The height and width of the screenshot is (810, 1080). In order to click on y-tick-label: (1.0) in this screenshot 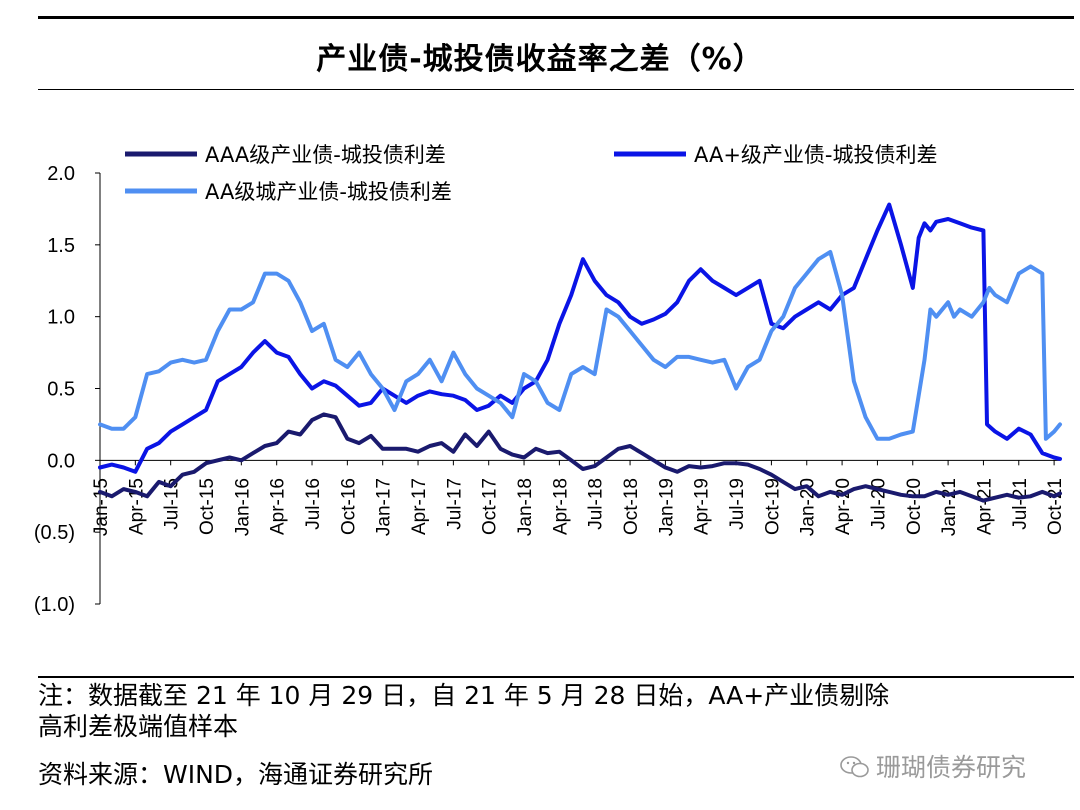, I will do `click(54, 605)`.